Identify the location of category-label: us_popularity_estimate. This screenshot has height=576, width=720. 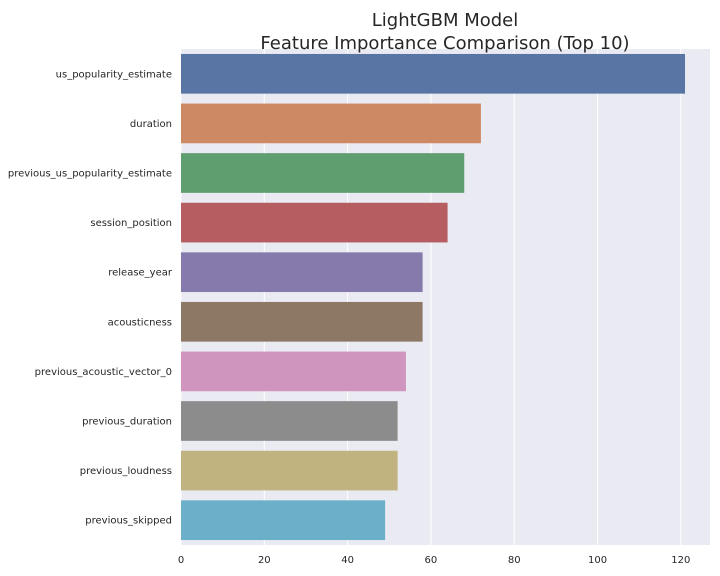
(114, 74).